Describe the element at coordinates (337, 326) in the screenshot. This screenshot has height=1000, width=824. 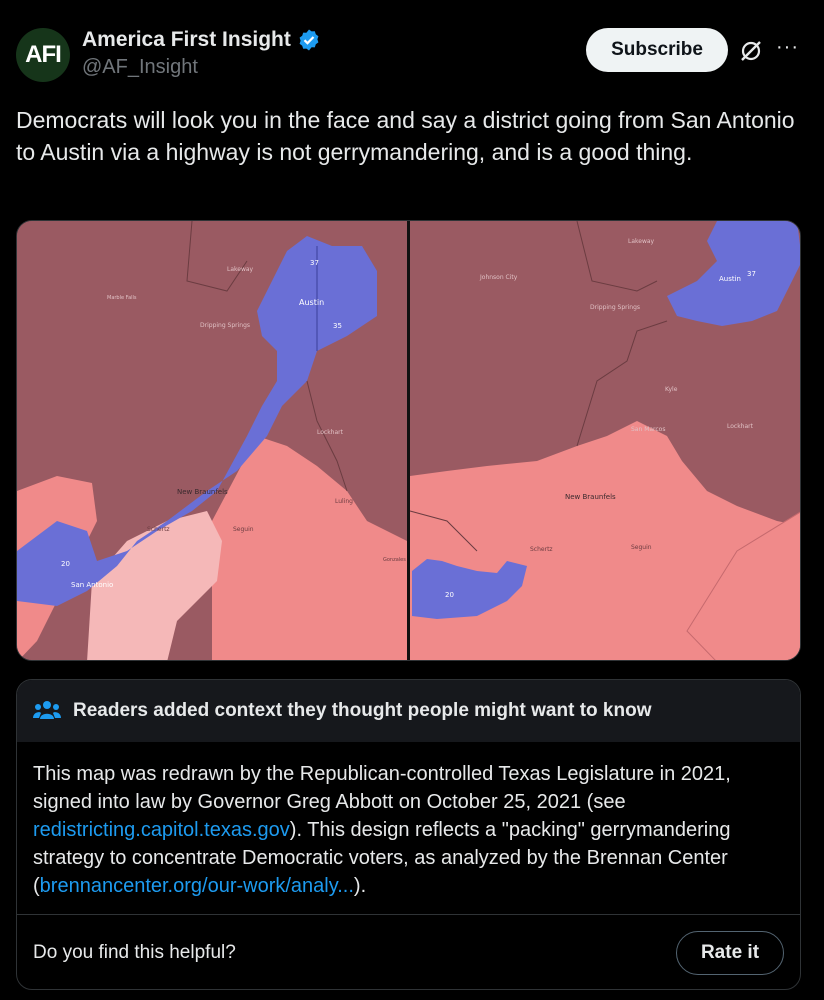
I see `map-label: 35` at that location.